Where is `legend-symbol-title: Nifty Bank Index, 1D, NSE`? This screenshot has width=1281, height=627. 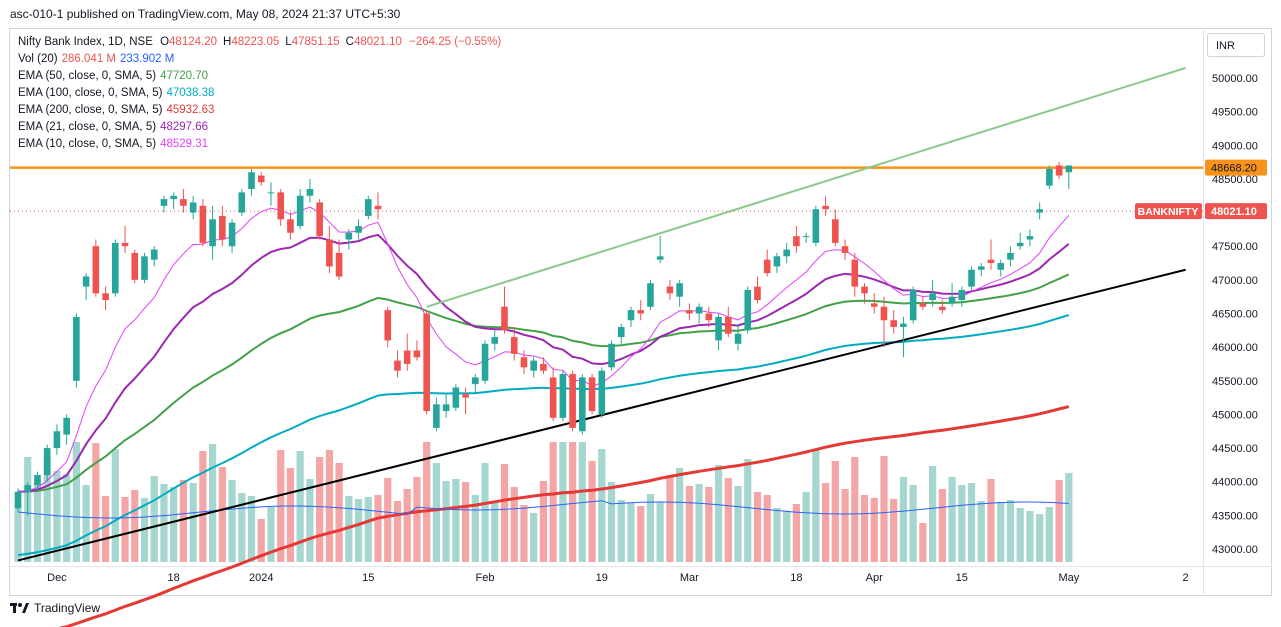
legend-symbol-title: Nifty Bank Index, 1D, NSE is located at coordinates (85, 42).